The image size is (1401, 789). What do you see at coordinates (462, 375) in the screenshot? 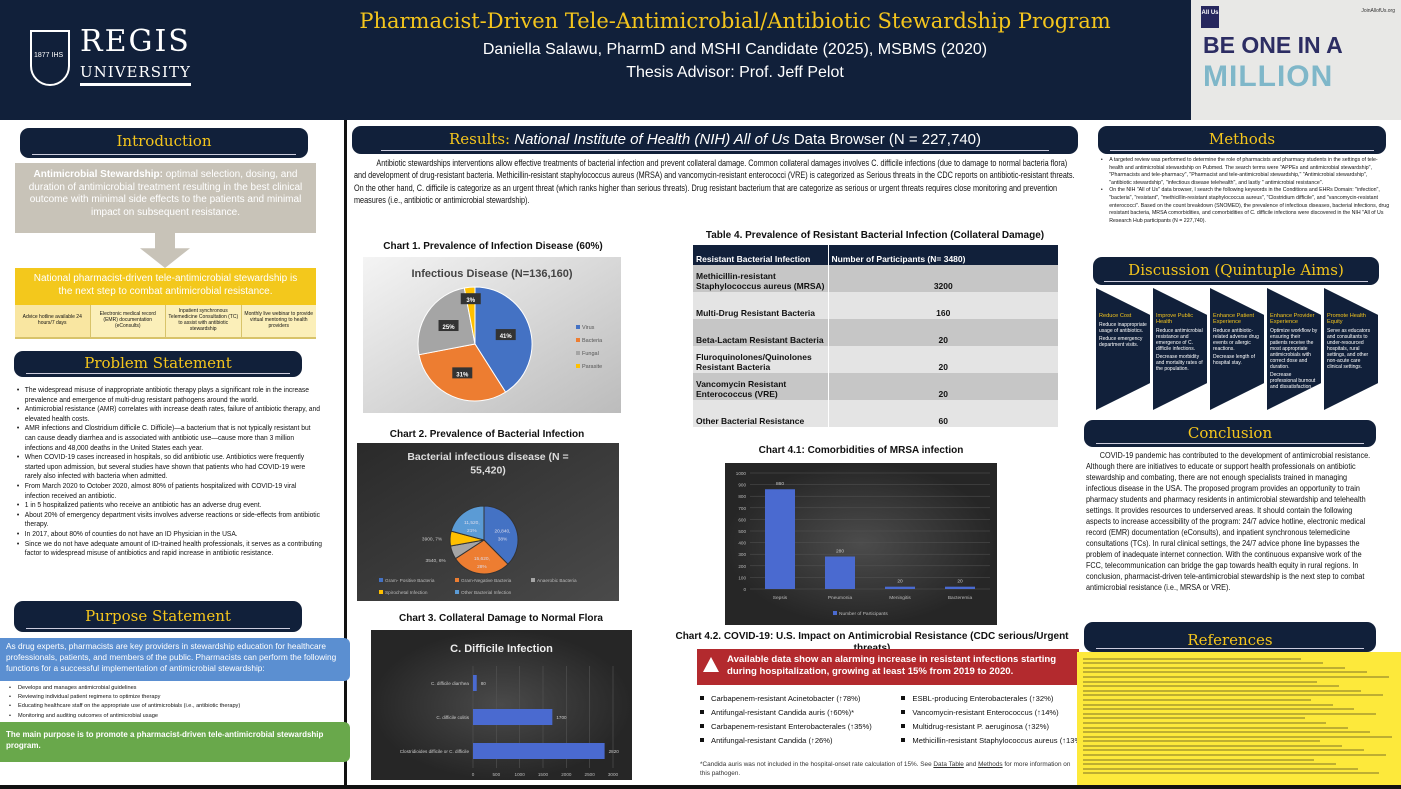
I see `data-label: 31%` at bounding box center [462, 375].